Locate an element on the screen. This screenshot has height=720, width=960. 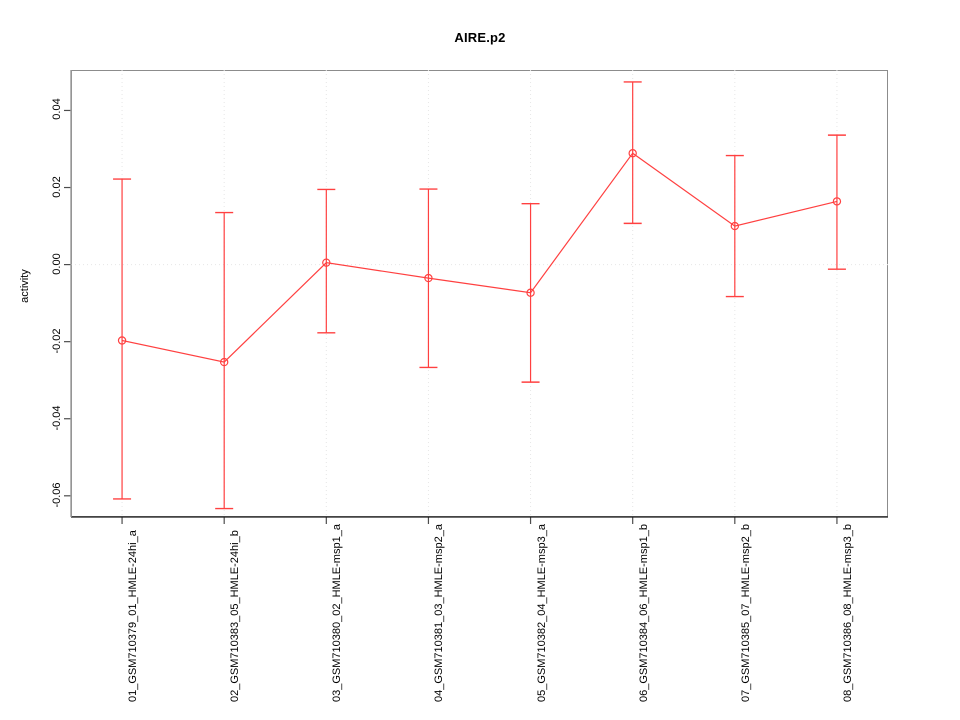
y-axis-title: activity is located at coordinates (25, 286).